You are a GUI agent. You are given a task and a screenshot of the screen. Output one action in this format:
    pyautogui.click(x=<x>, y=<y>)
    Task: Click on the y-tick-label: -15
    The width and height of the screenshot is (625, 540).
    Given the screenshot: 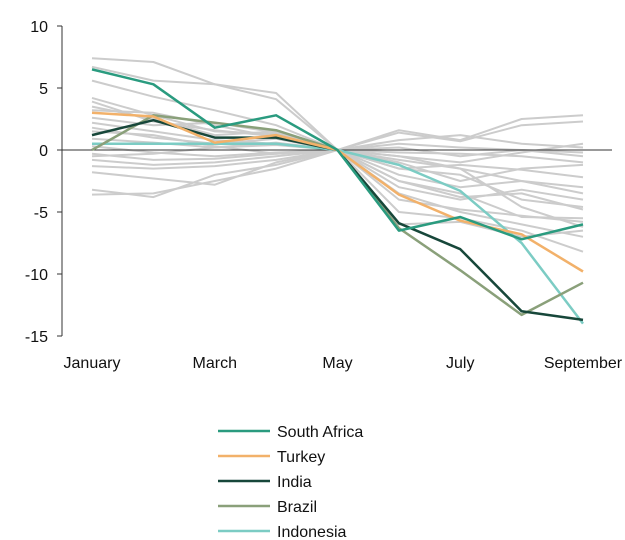 What is the action you would take?
    pyautogui.click(x=36, y=337)
    